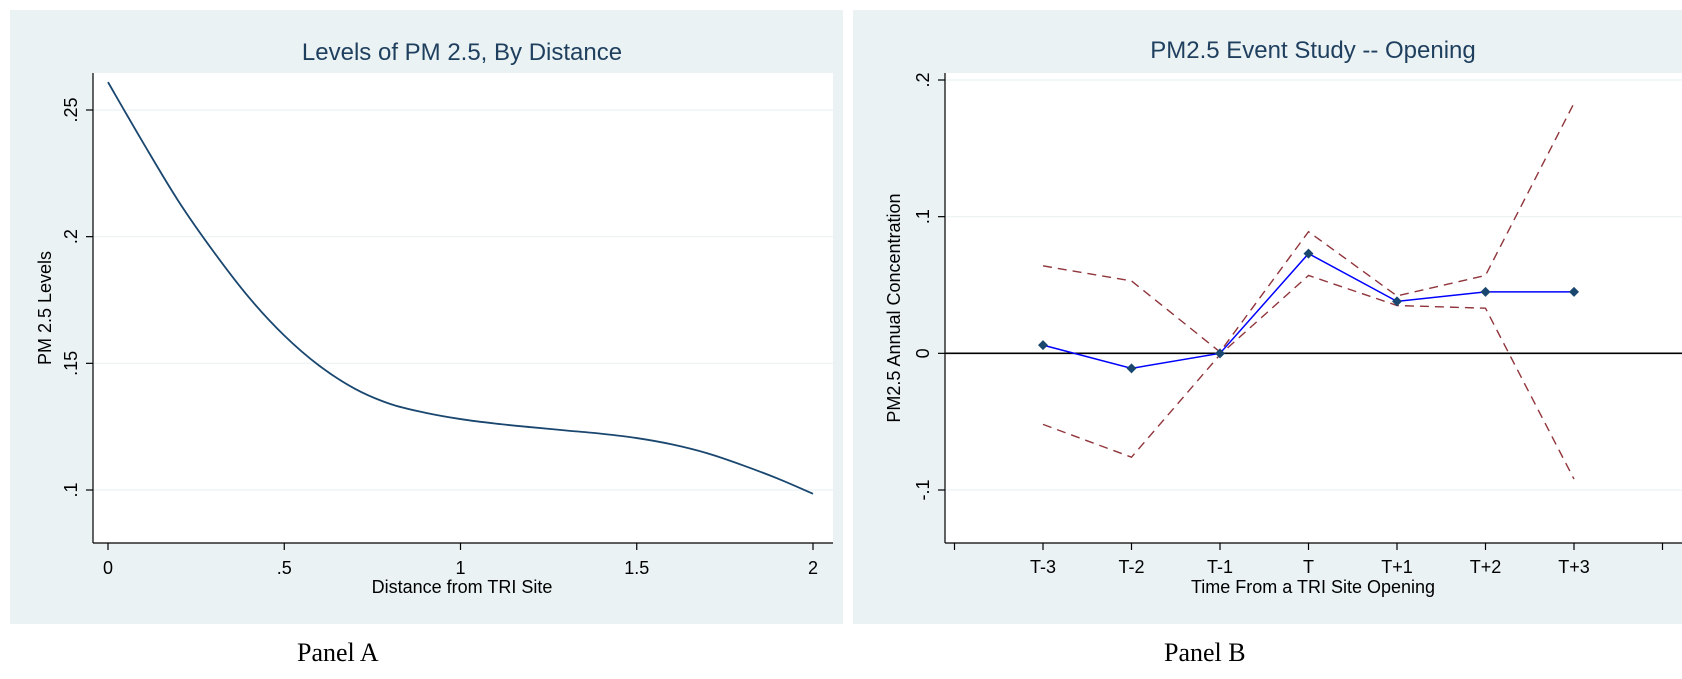  Describe the element at coordinates (1313, 50) in the screenshot. I see `chart-title-b: PM2.5 Event Study -- Opening` at that location.